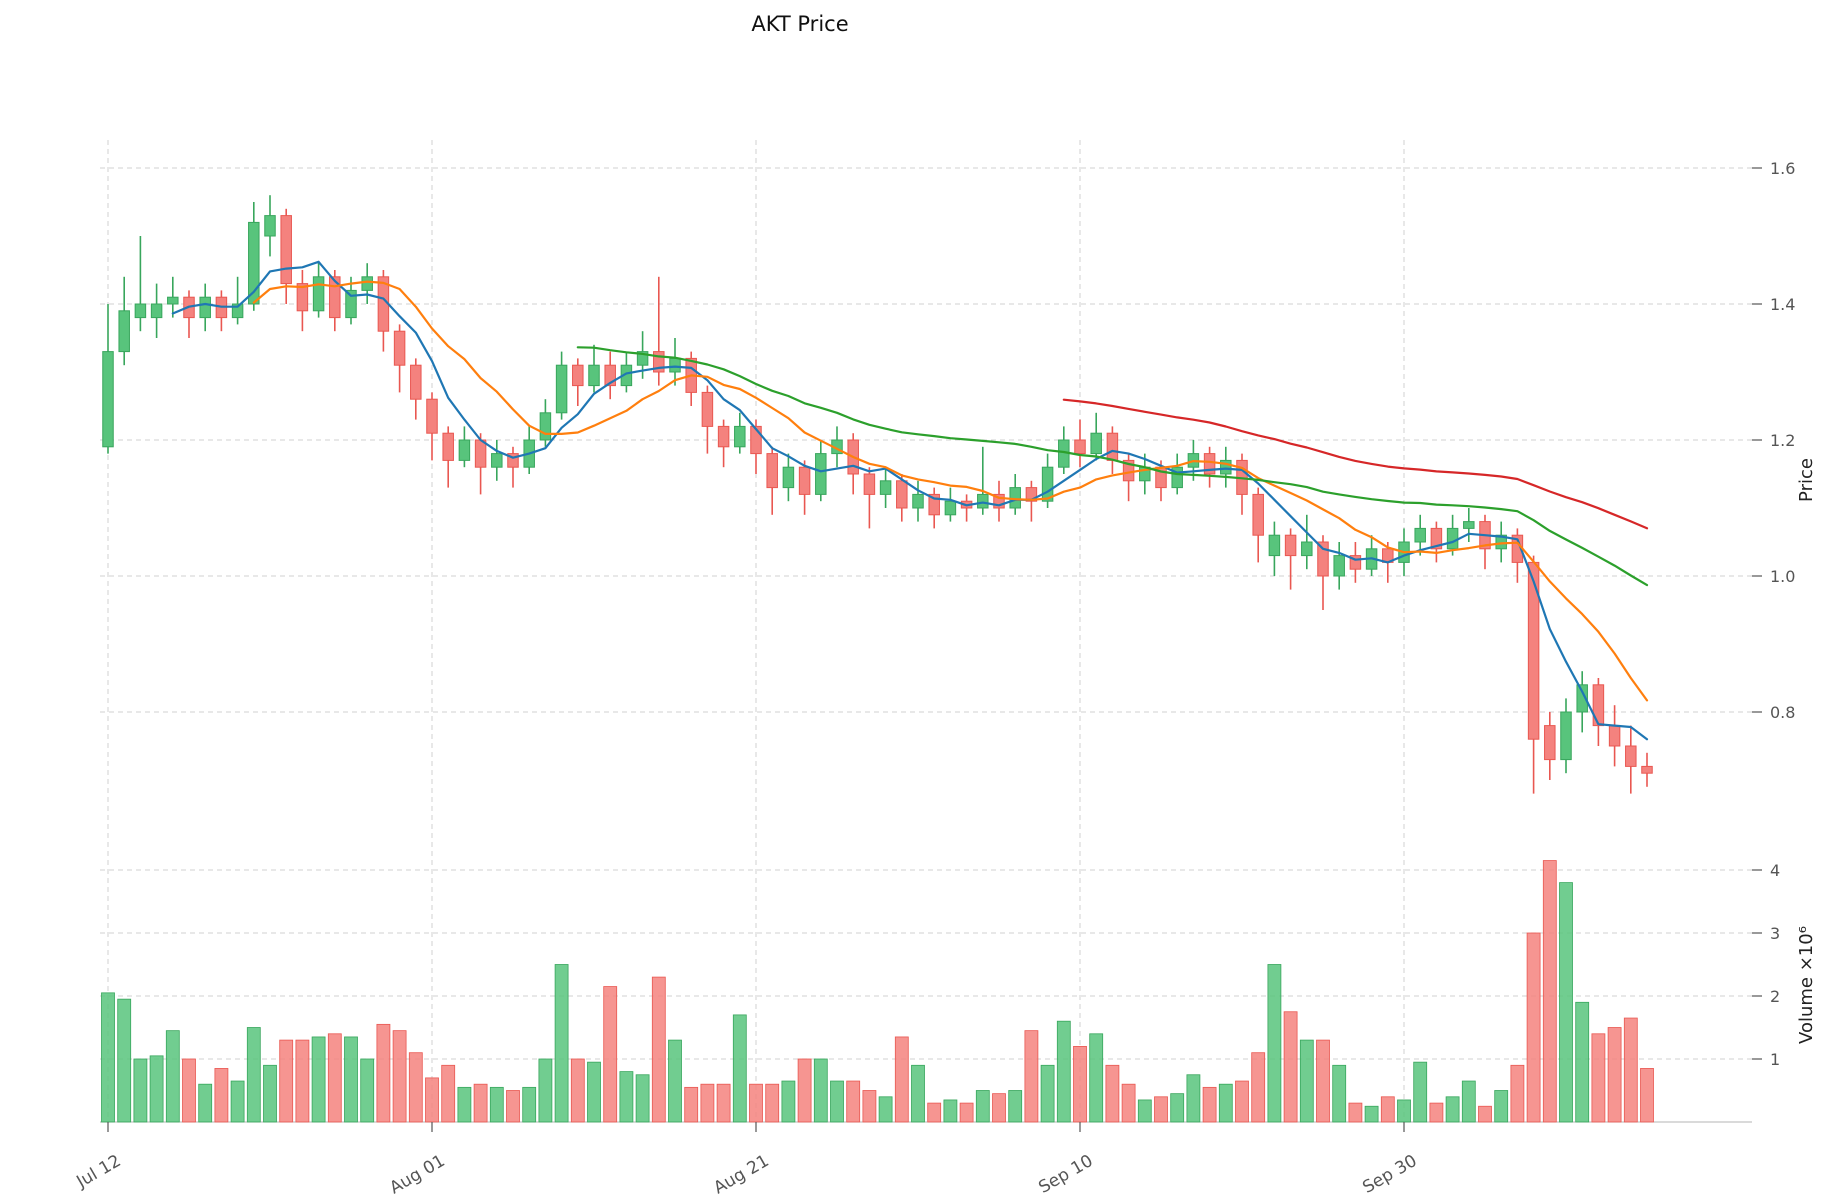  What do you see at coordinates (1775, 870) in the screenshot?
I see `volume-tick-label: 4` at bounding box center [1775, 870].